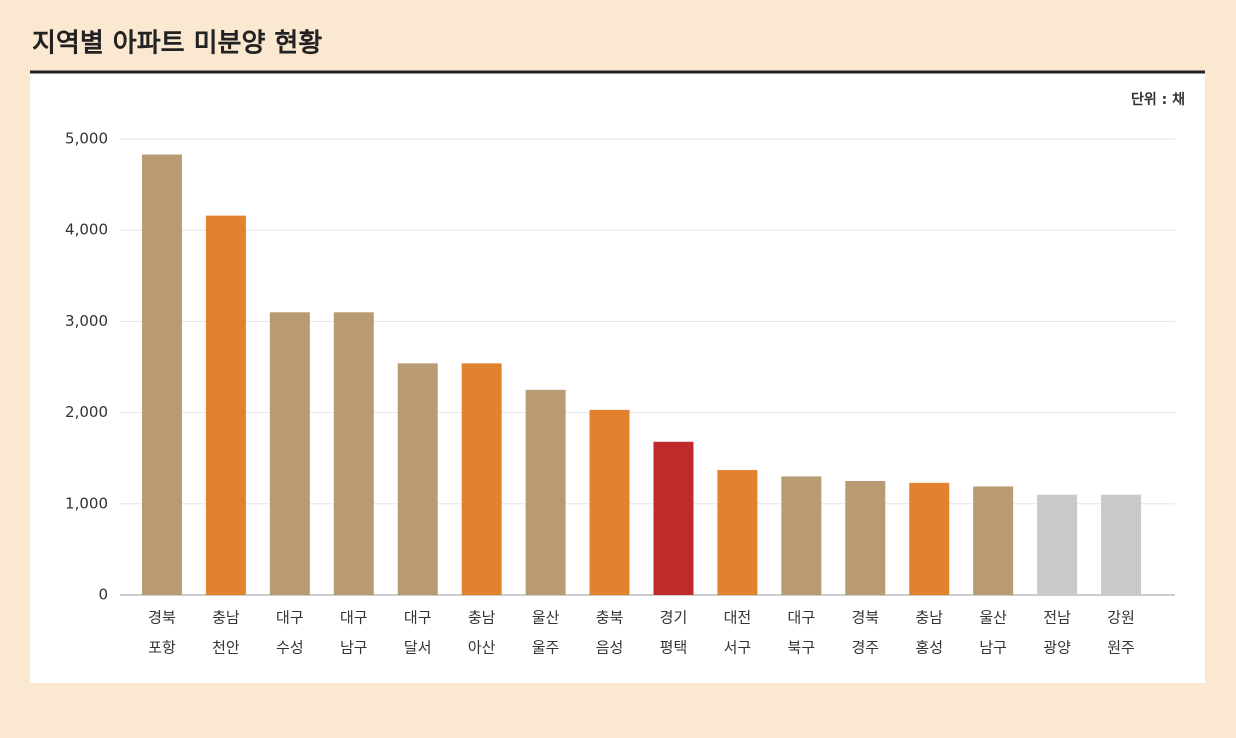 Image resolution: width=1236 pixels, height=738 pixels. I want to click on x-tick-label: 울주, so click(546, 648).